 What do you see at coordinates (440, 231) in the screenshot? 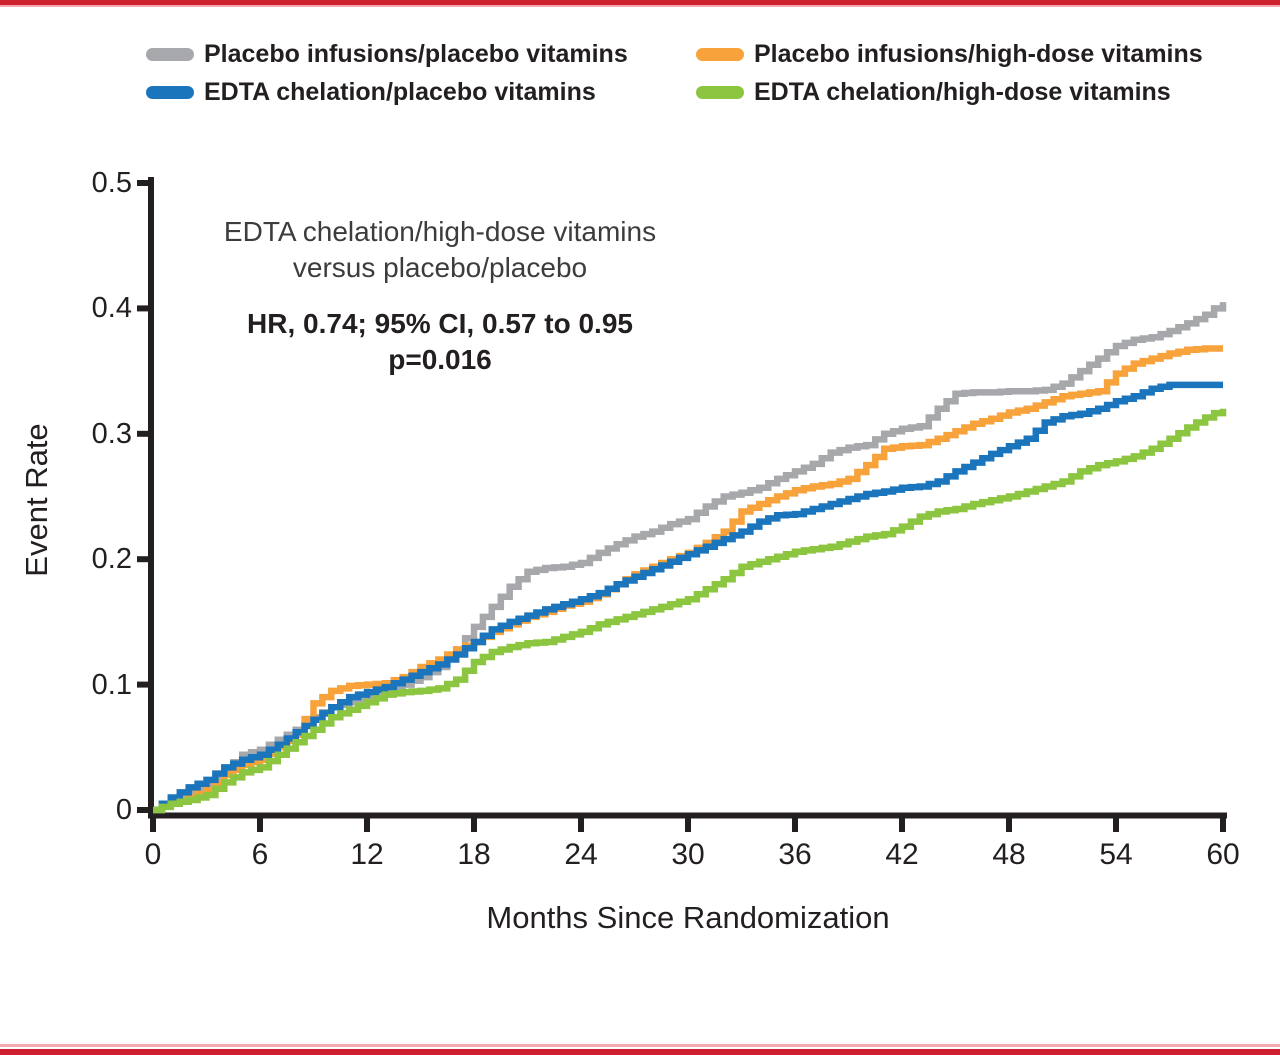
I see `annotation-comparison-line1: EDTA chelation/high-dose vitamins` at bounding box center [440, 231].